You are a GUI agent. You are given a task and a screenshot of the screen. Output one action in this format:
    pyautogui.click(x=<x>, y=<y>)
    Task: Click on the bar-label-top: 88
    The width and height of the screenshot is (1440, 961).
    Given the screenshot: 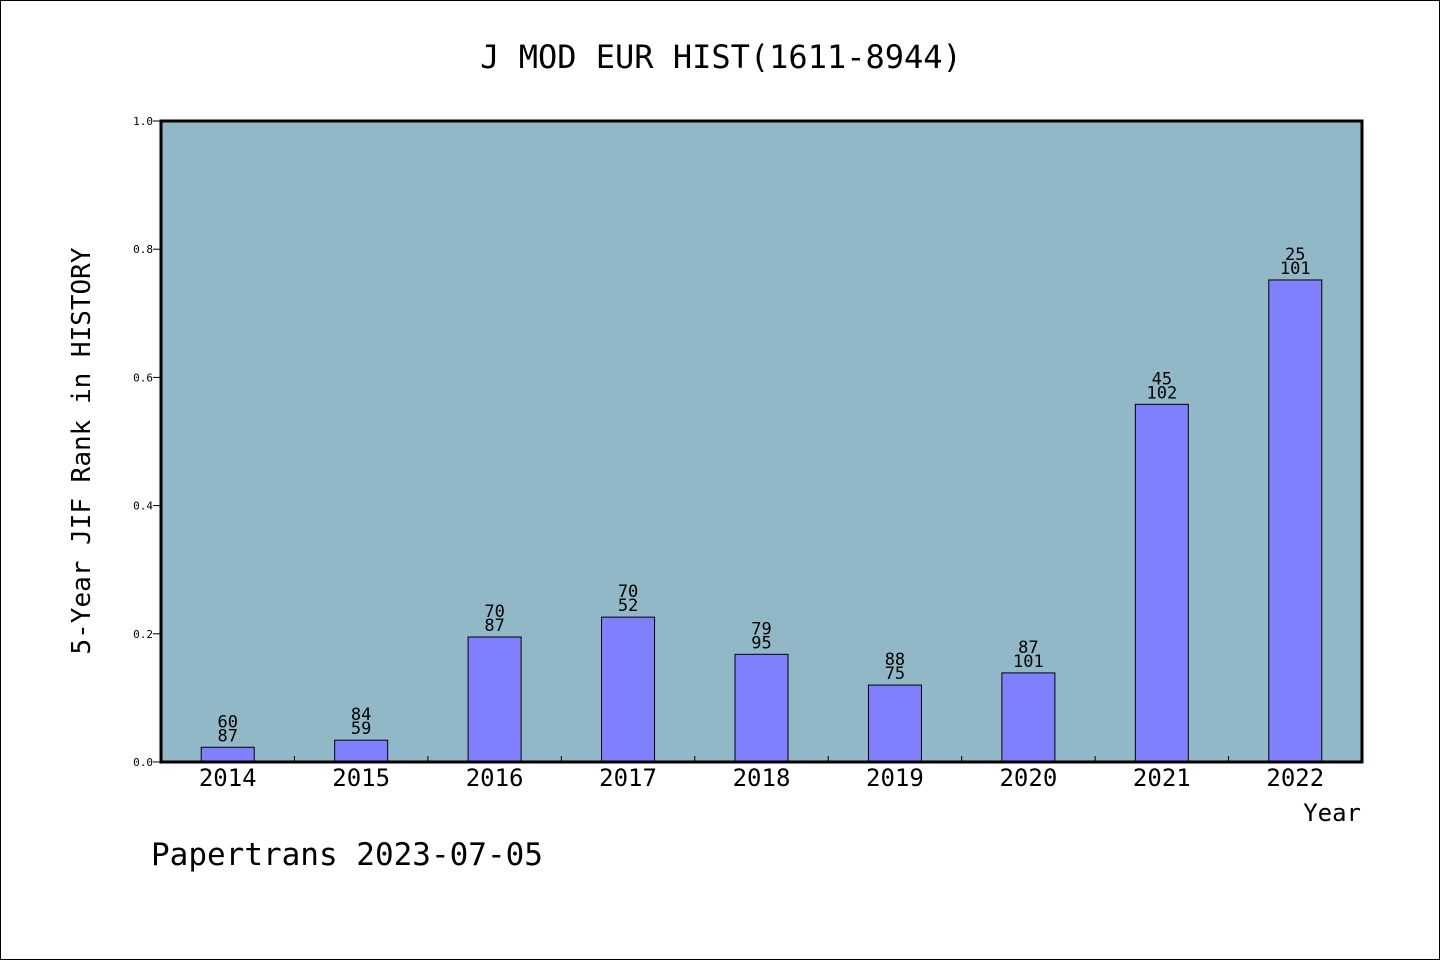 What is the action you would take?
    pyautogui.click(x=895, y=660)
    